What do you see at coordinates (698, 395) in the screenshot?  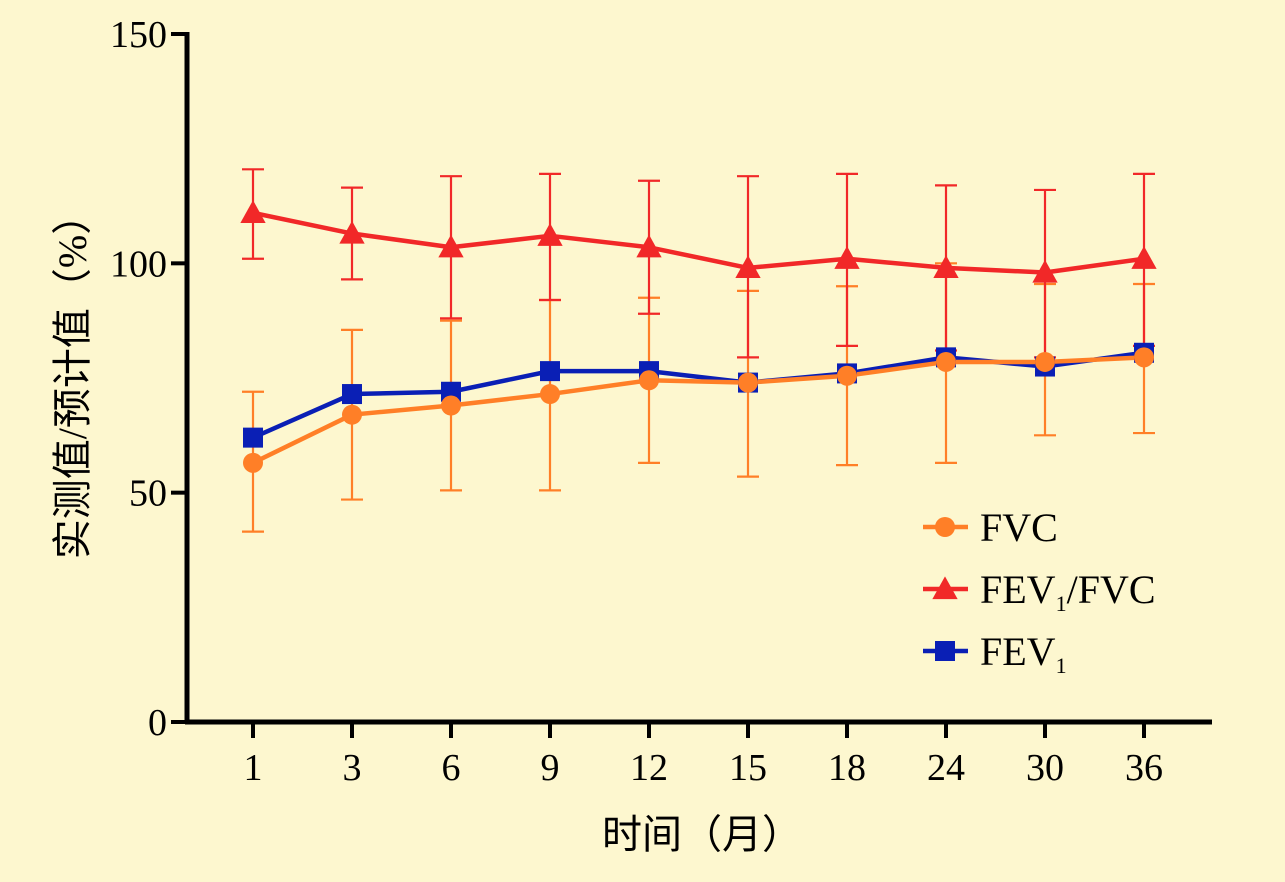 I see `series-line-square` at bounding box center [698, 395].